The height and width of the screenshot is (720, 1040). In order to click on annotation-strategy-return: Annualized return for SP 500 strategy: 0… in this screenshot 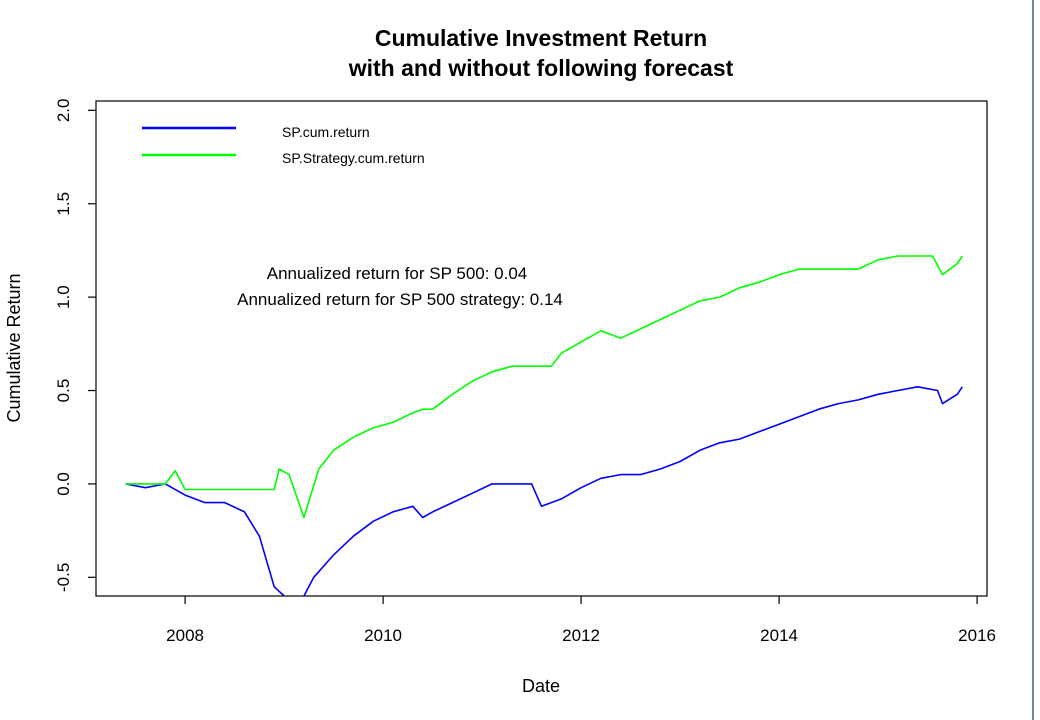, I will do `click(400, 299)`.